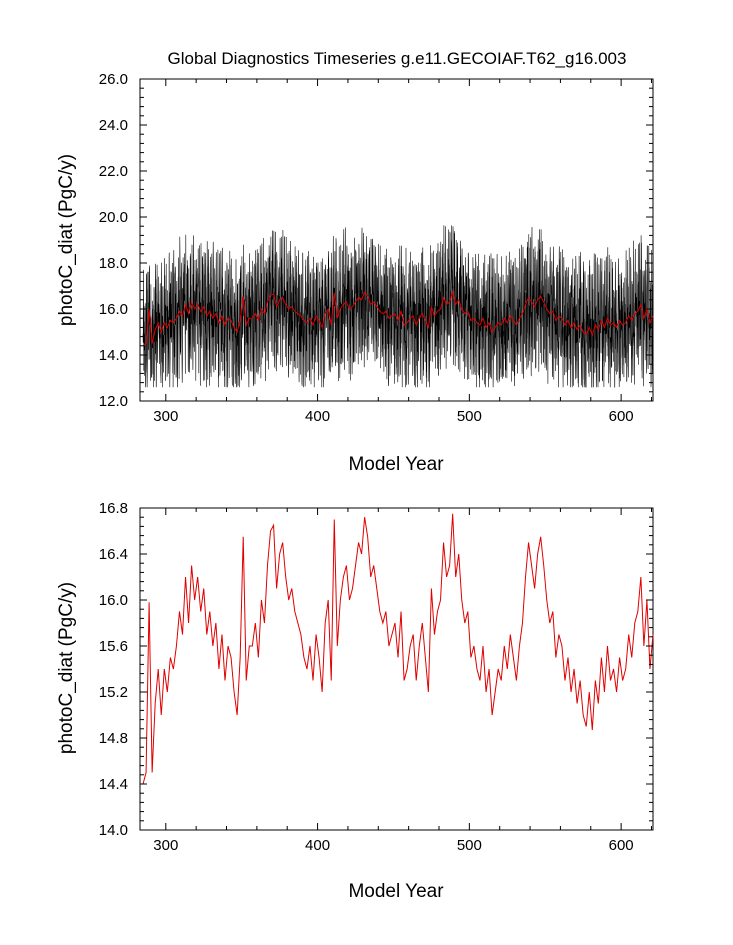 Image resolution: width=733 pixels, height=945 pixels. I want to click on monthly-line, so click(398, 306).